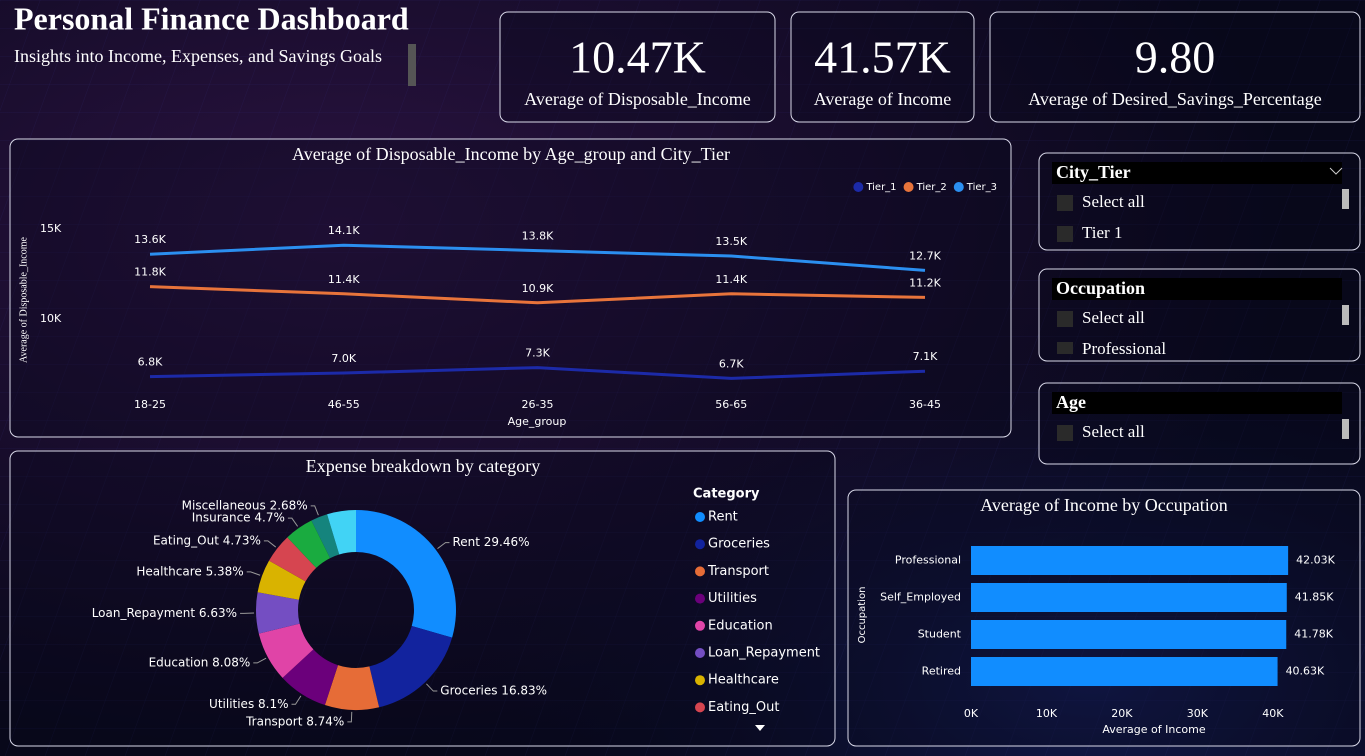 The image size is (1365, 756). Describe the element at coordinates (1314, 597) in the screenshot. I see `data-label: 41.85K` at that location.